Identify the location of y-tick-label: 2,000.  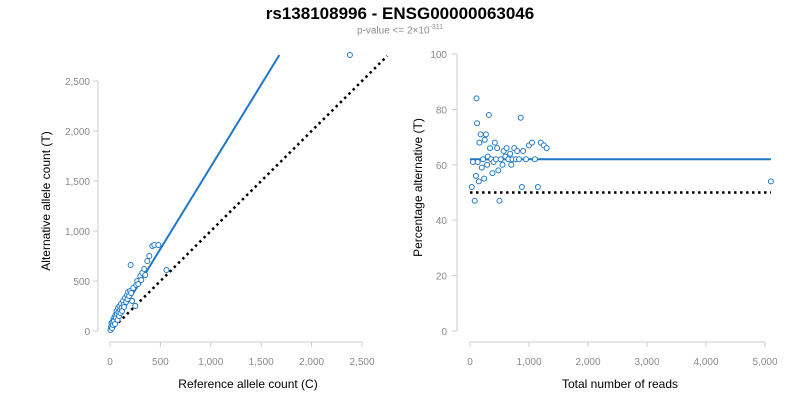
(77, 132).